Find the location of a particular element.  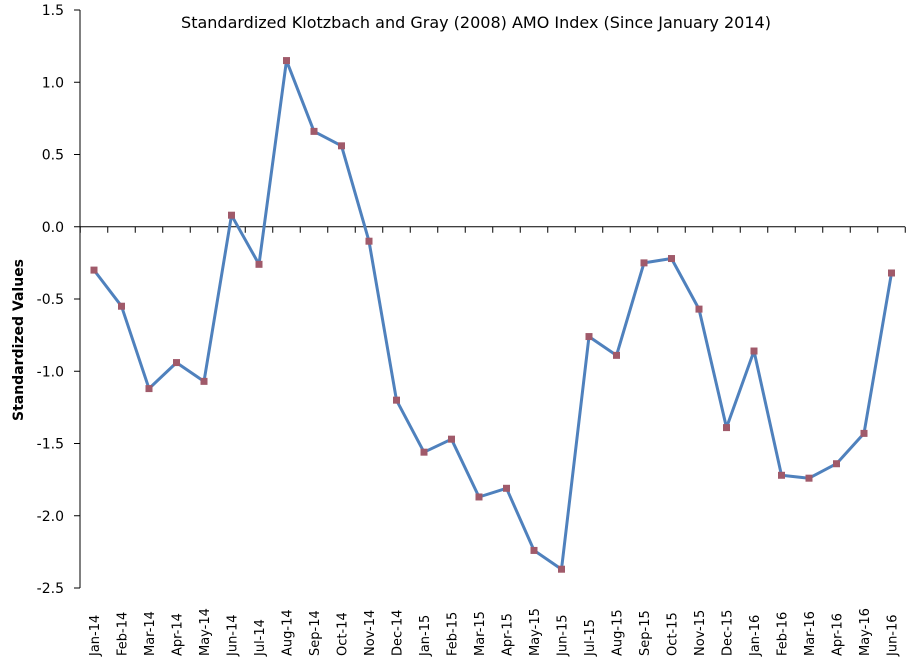

x-tick-label: Jul-15 is located at coordinates (590, 638).